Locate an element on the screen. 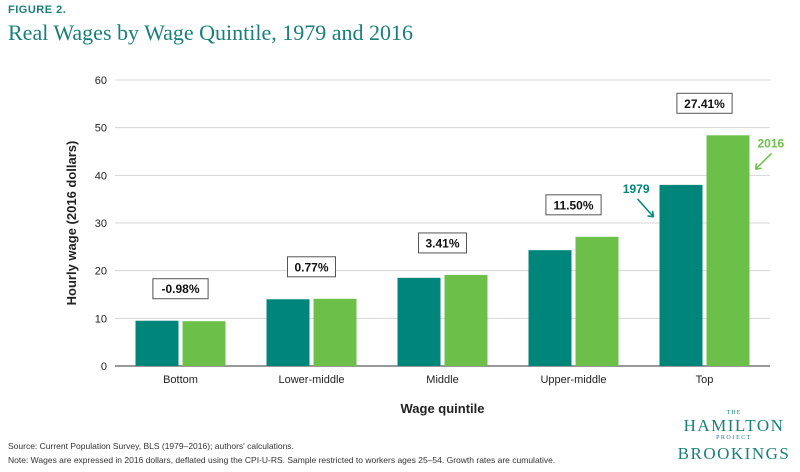  y-tick-label: 0 is located at coordinates (104, 367).